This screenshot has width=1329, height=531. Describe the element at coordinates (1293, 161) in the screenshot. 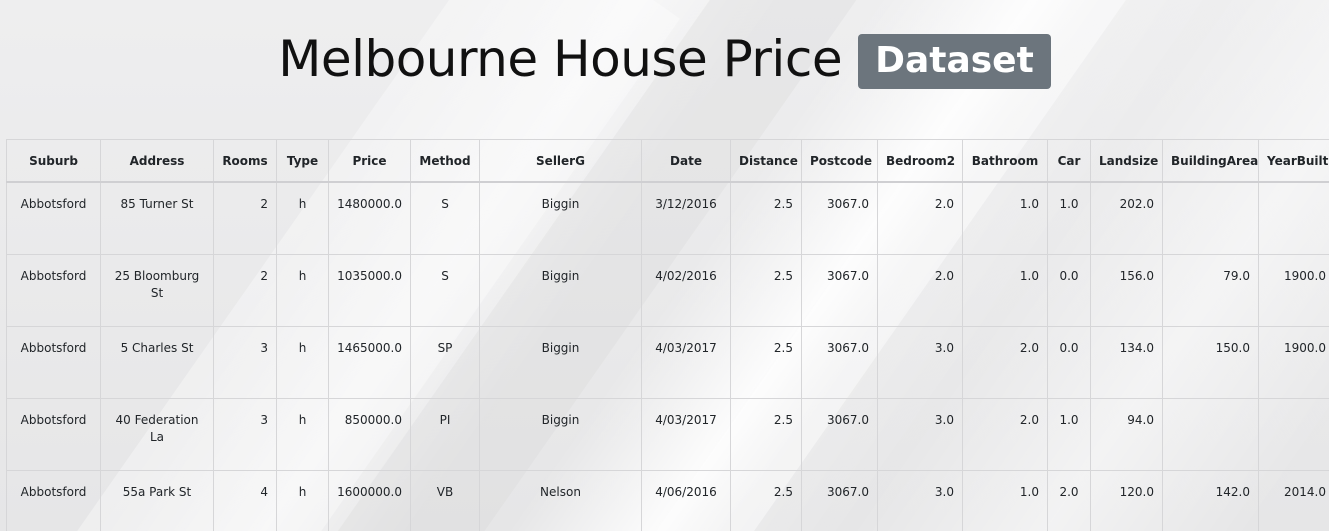

I see `column-header-yearbuilt: YearBuilt` at that location.